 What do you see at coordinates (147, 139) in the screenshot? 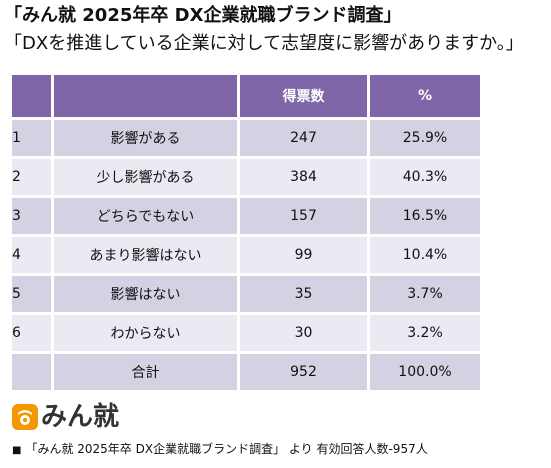
I see `row-answer: 影響がある` at bounding box center [147, 139].